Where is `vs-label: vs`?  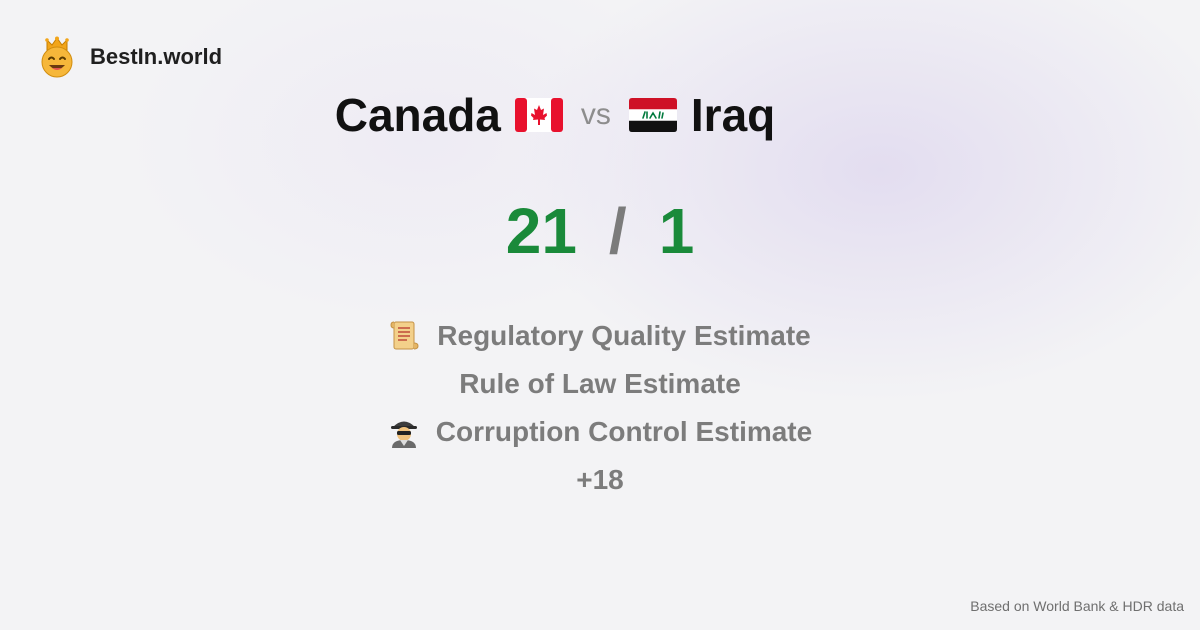 vs-label: vs is located at coordinates (595, 114).